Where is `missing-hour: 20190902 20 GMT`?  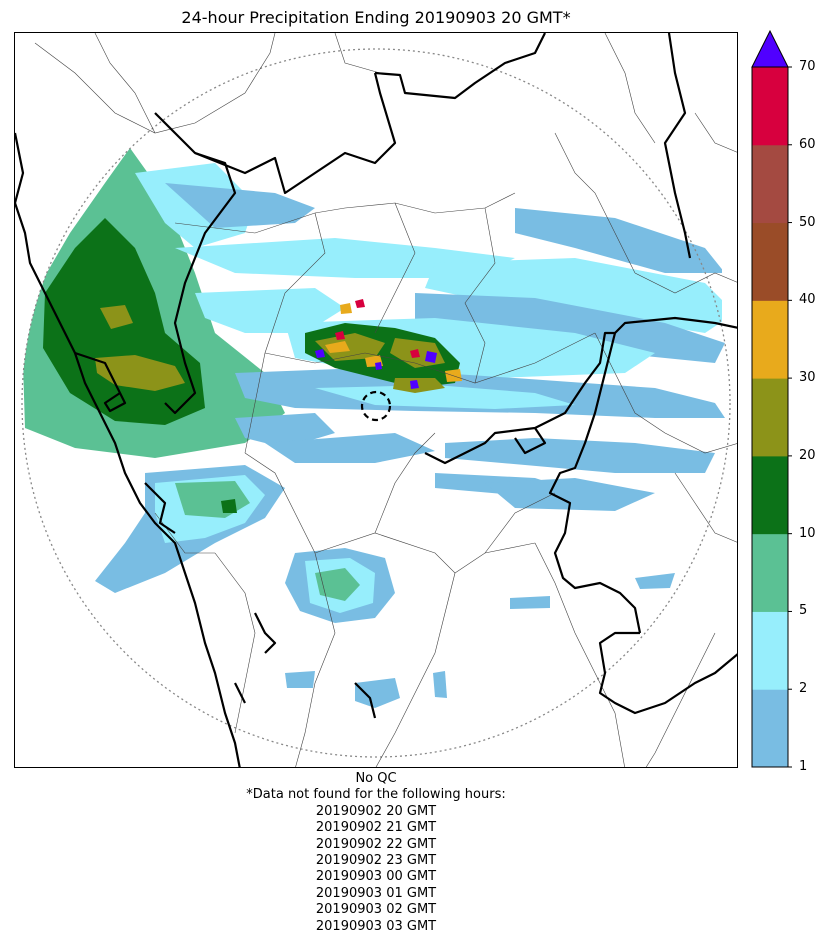 missing-hour: 20190902 20 GMT is located at coordinates (376, 811).